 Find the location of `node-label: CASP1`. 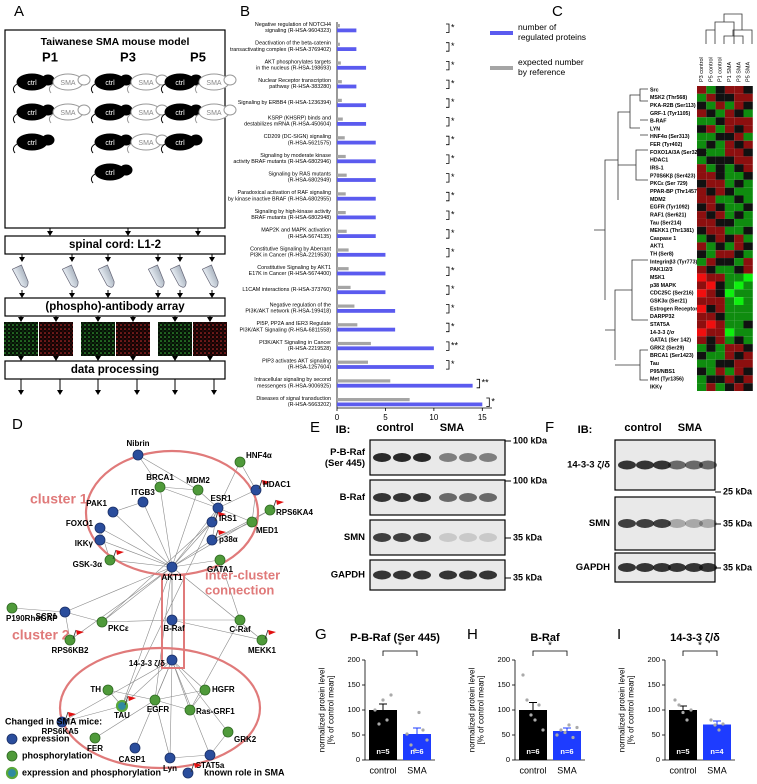

node-label: CASP1 is located at coordinates (132, 759).